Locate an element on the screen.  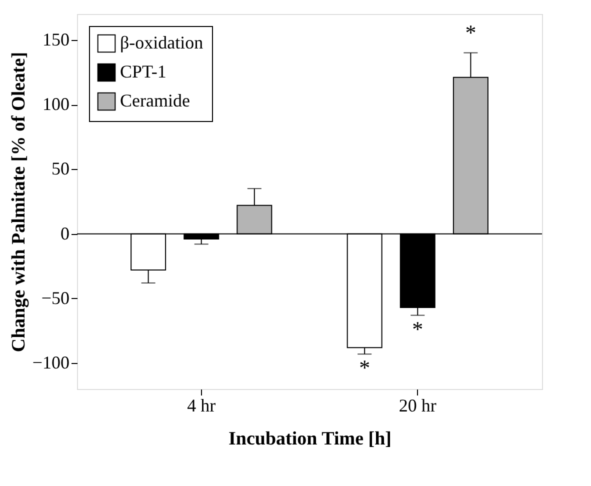
x-tick-label: 4 hr is located at coordinates (201, 406).